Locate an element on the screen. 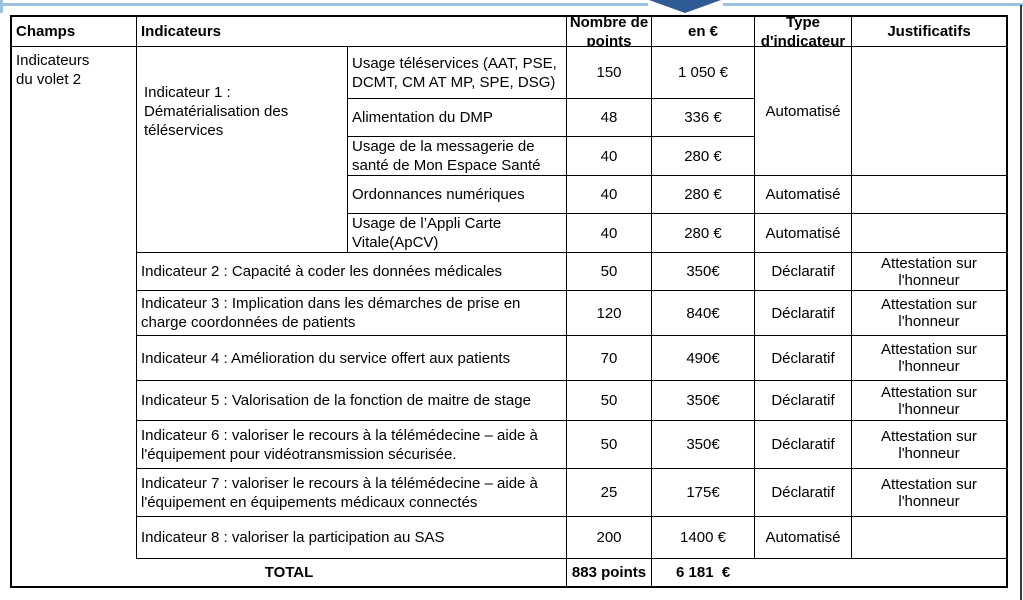 The width and height of the screenshot is (1023, 600). justificatif-row-5-empty is located at coordinates (929, 233).